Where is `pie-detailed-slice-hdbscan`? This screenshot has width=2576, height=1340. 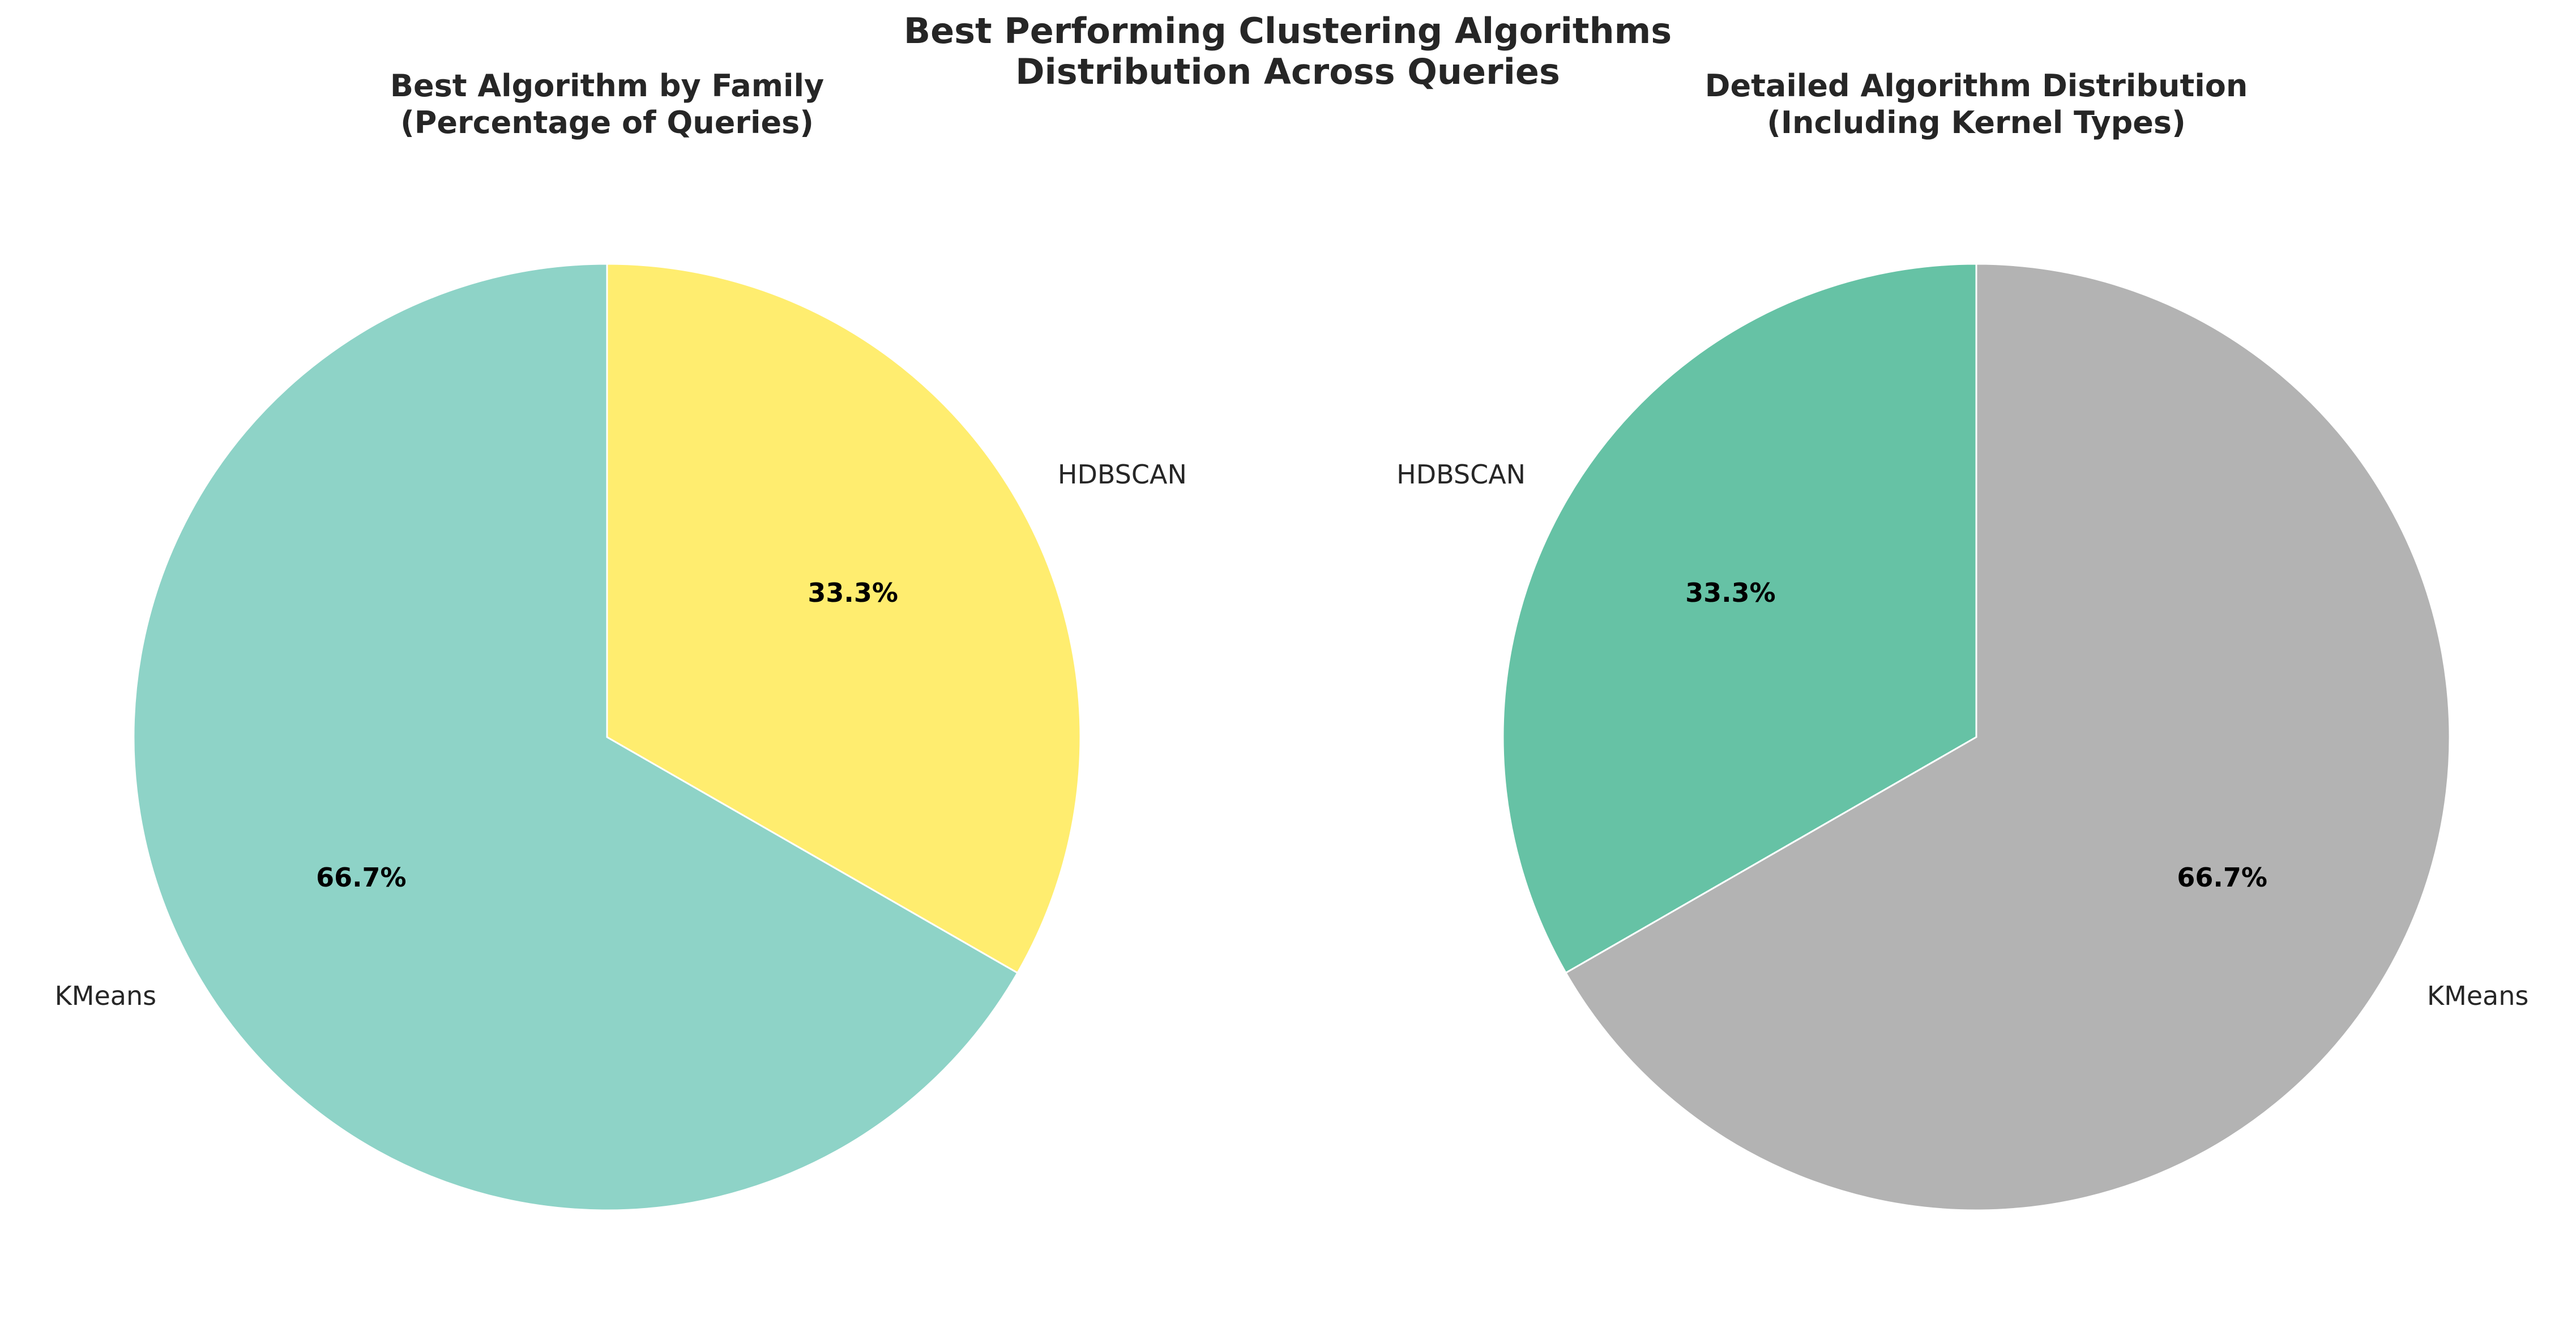 pie-detailed-slice-hdbscan is located at coordinates (1739, 618).